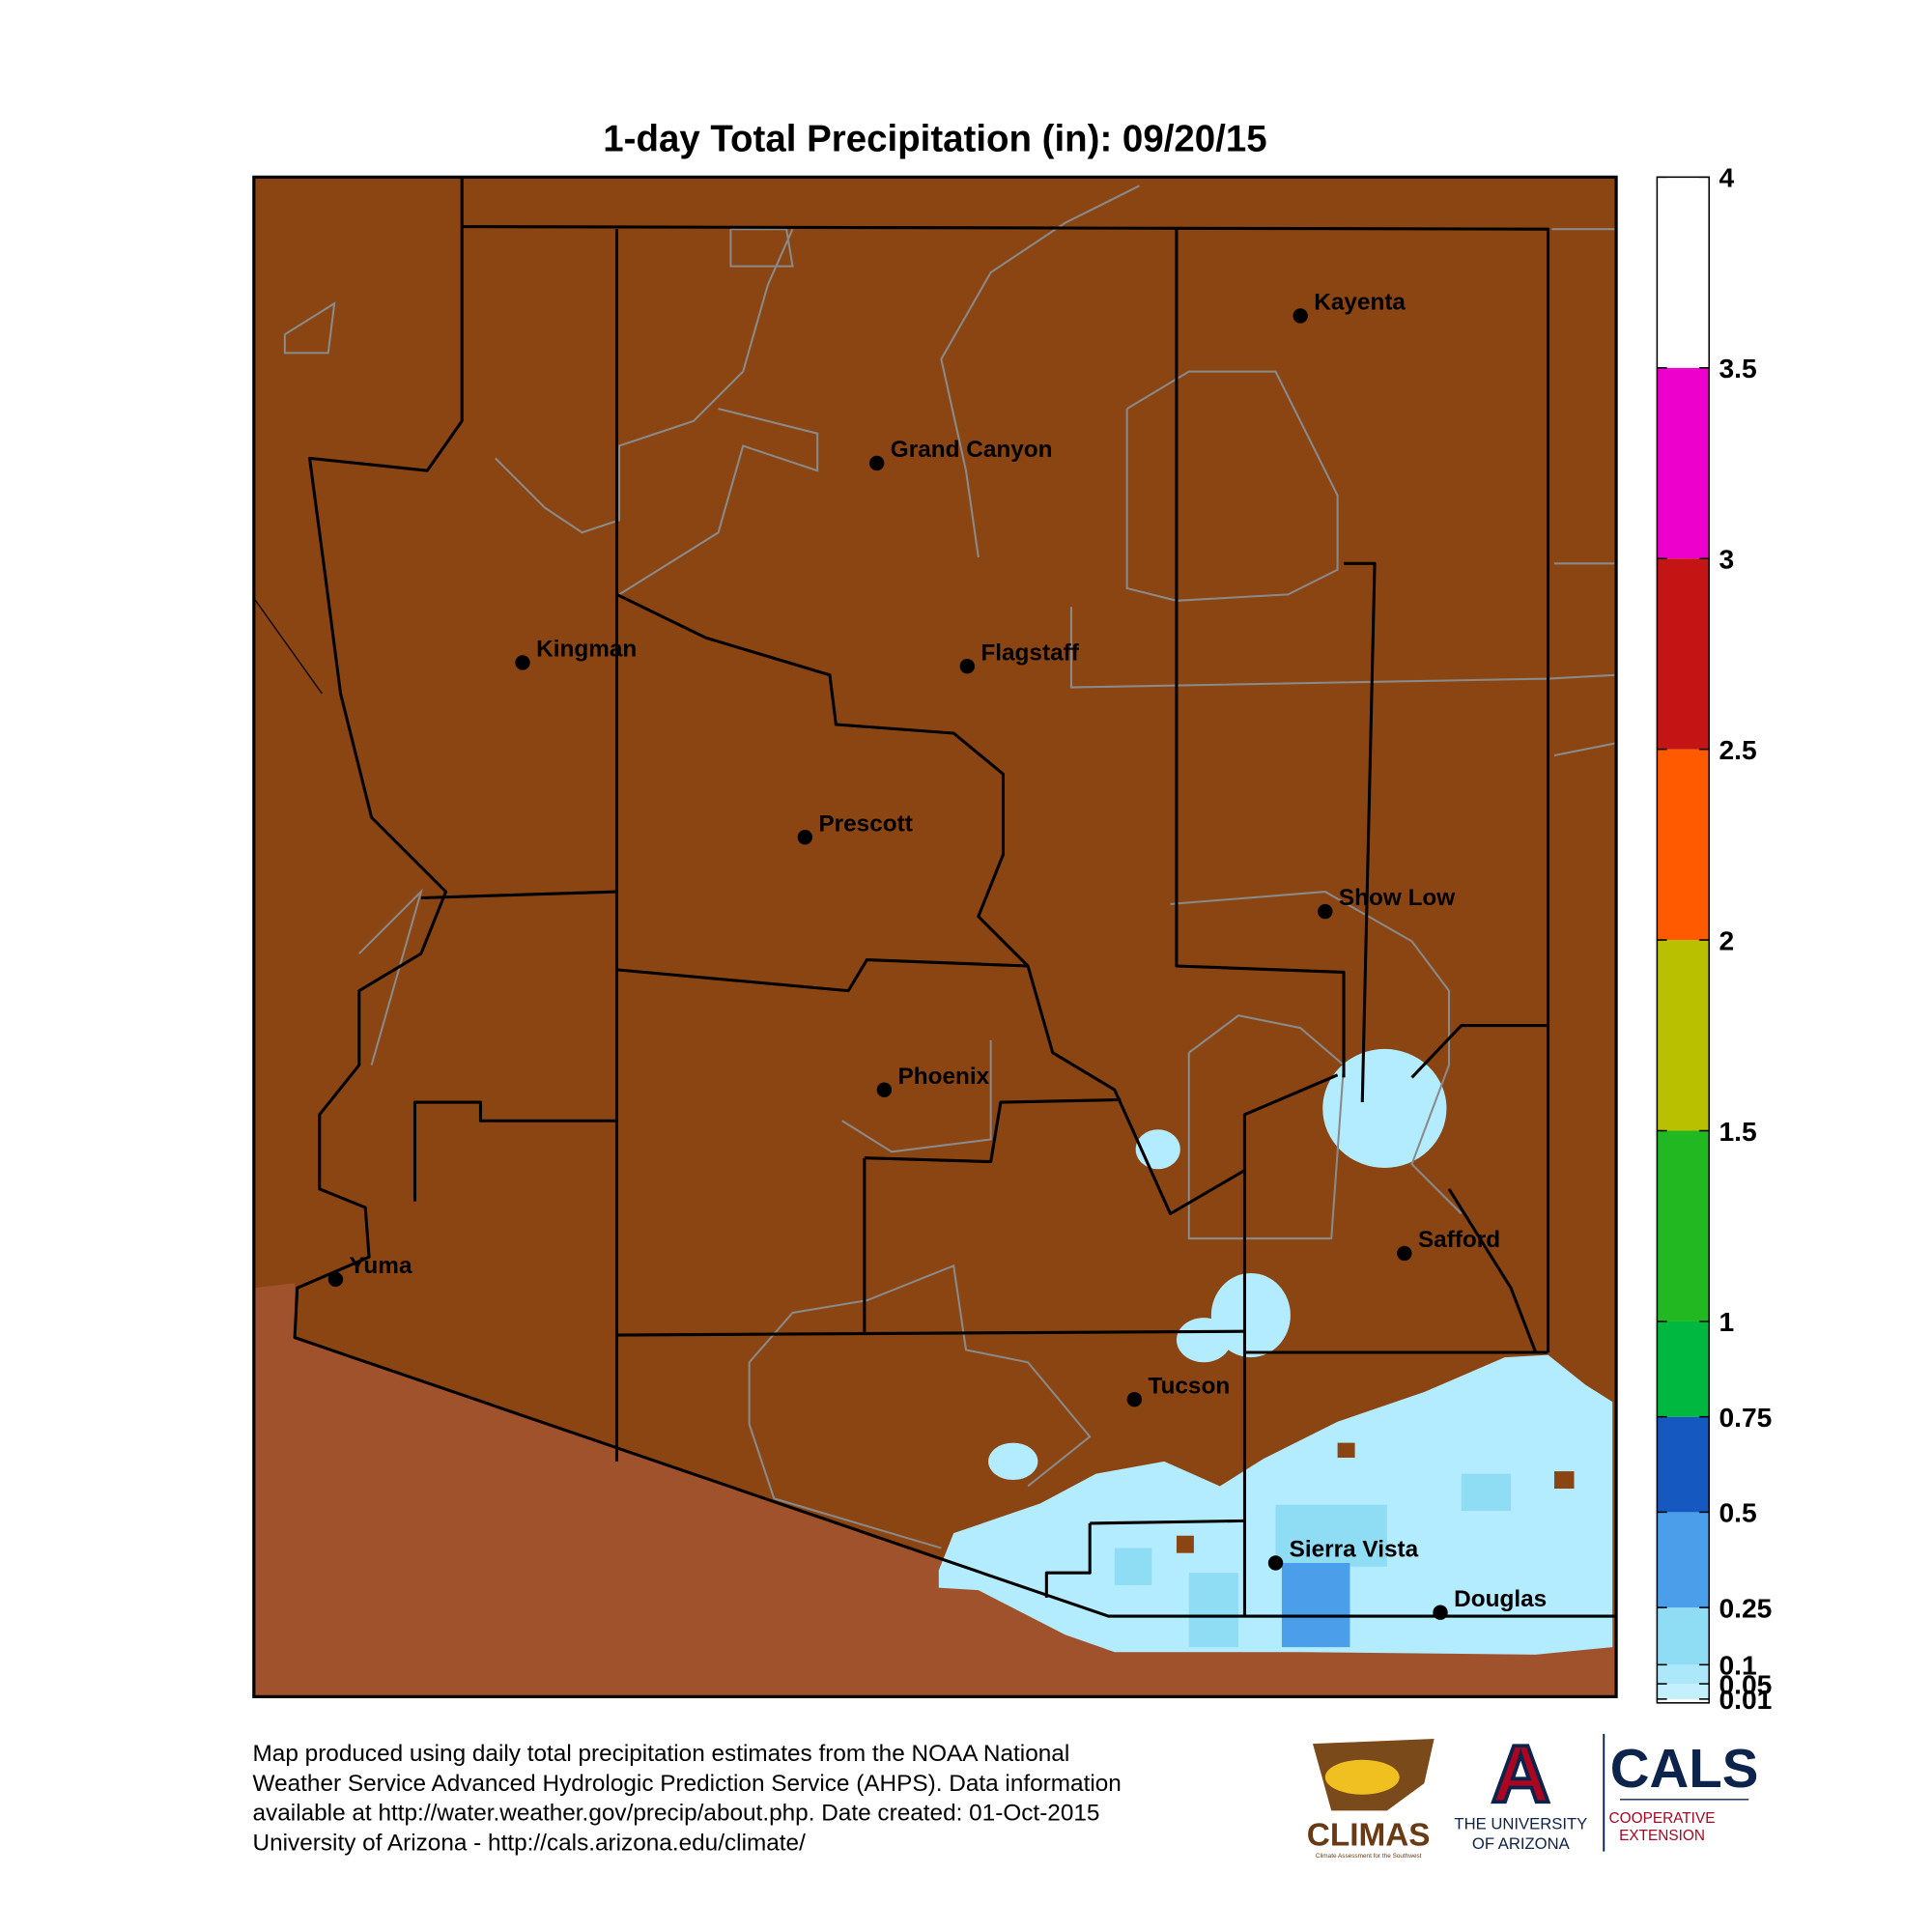  What do you see at coordinates (972, 450) in the screenshot?
I see `city-label: Grand Canyon` at bounding box center [972, 450].